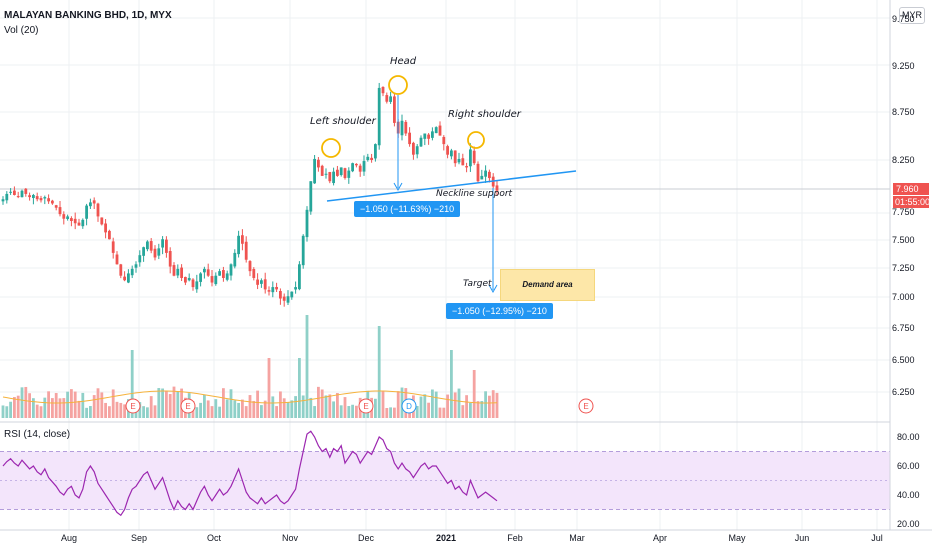  What do you see at coordinates (484, 114) in the screenshot?
I see `right-shoulder-label: Right shoulder` at bounding box center [484, 114].